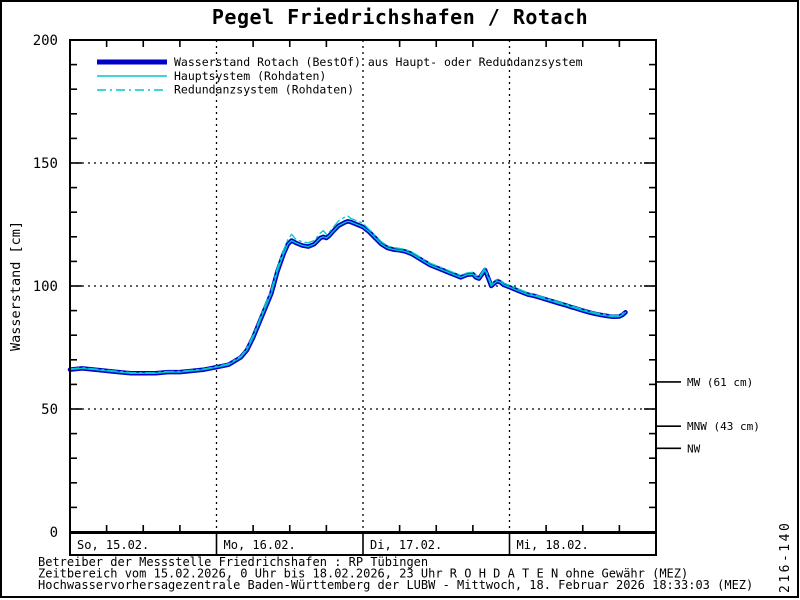 This screenshot has width=800, height=600. Describe the element at coordinates (723, 426) in the screenshot. I see `ref-label-1: MNW (43 cm)` at that location.